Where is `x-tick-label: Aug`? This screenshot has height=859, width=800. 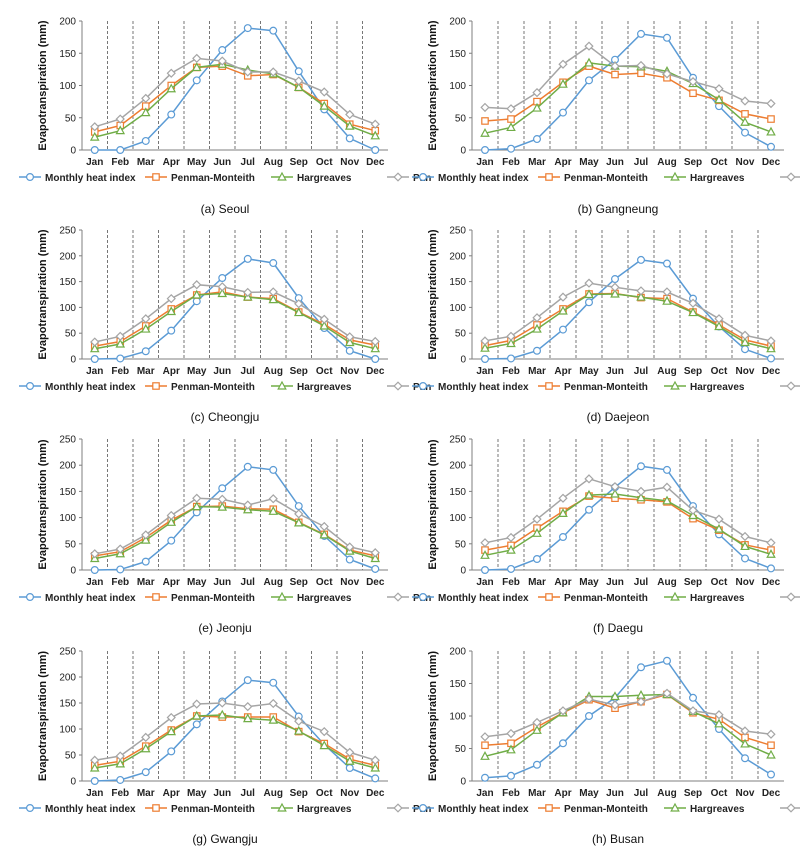
x-tick-label: Aug is located at coordinates (273, 793).